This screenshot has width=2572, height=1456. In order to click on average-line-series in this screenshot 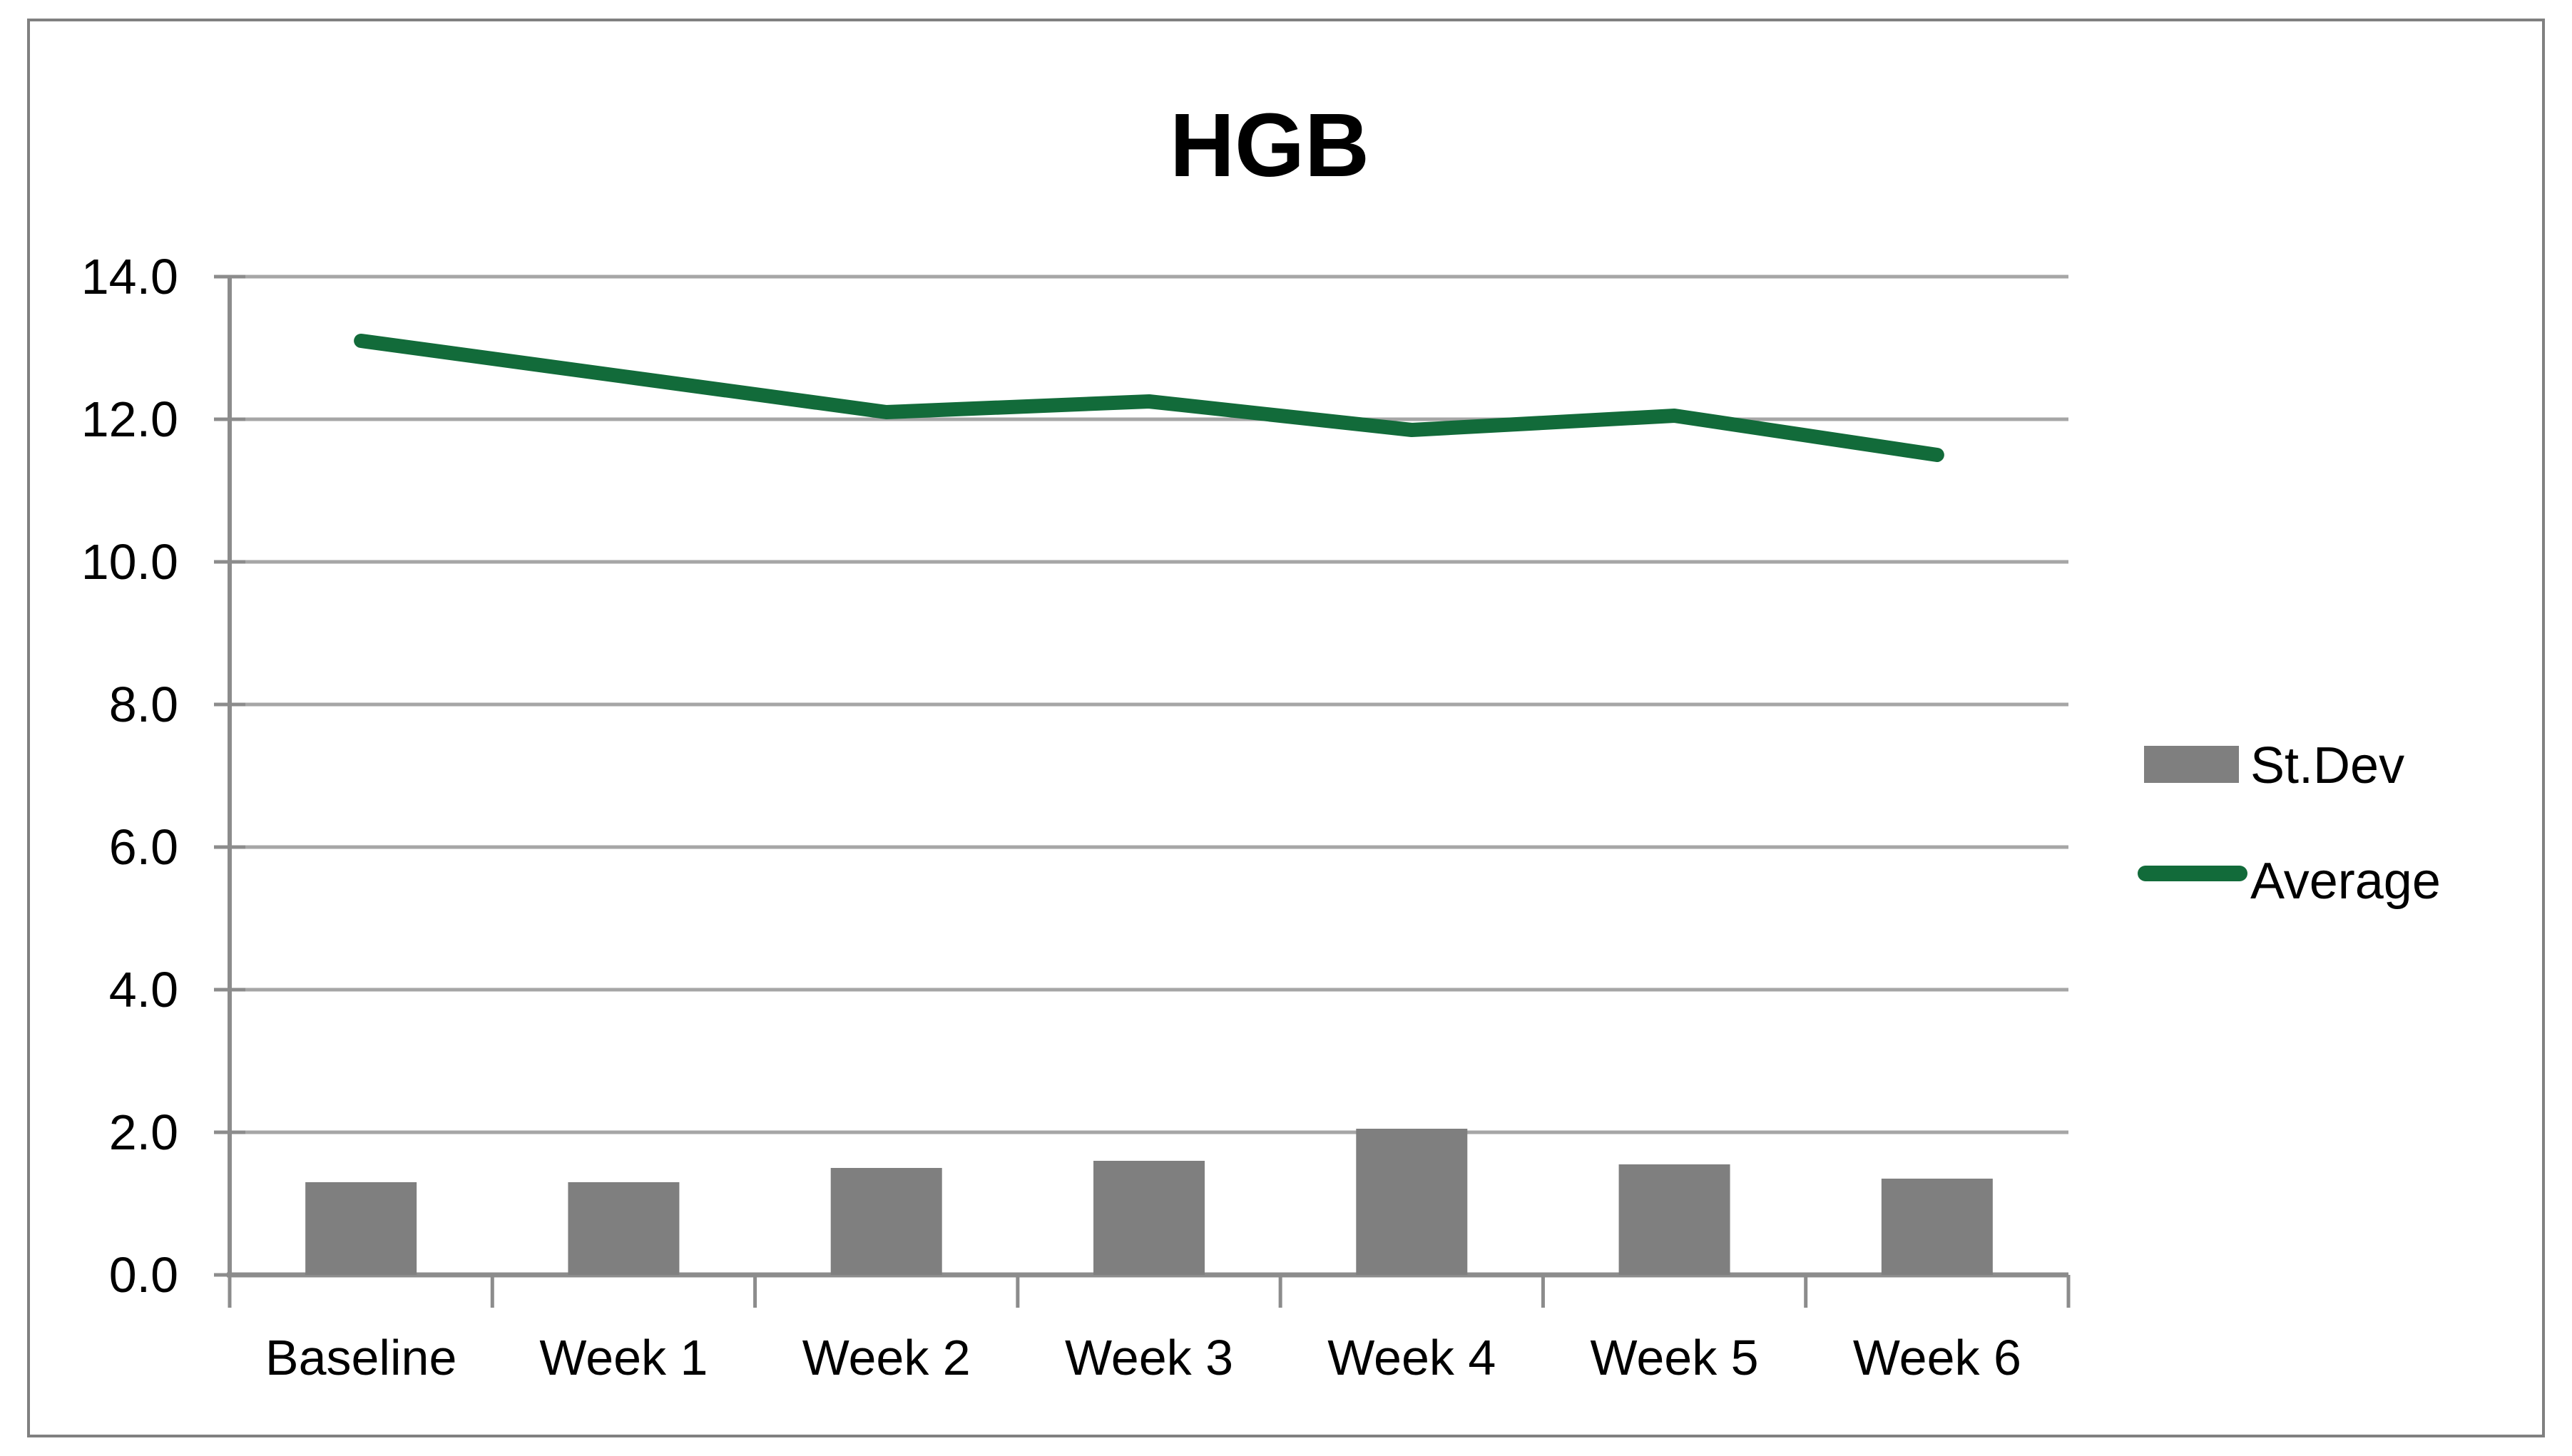, I will do `click(1149, 398)`.